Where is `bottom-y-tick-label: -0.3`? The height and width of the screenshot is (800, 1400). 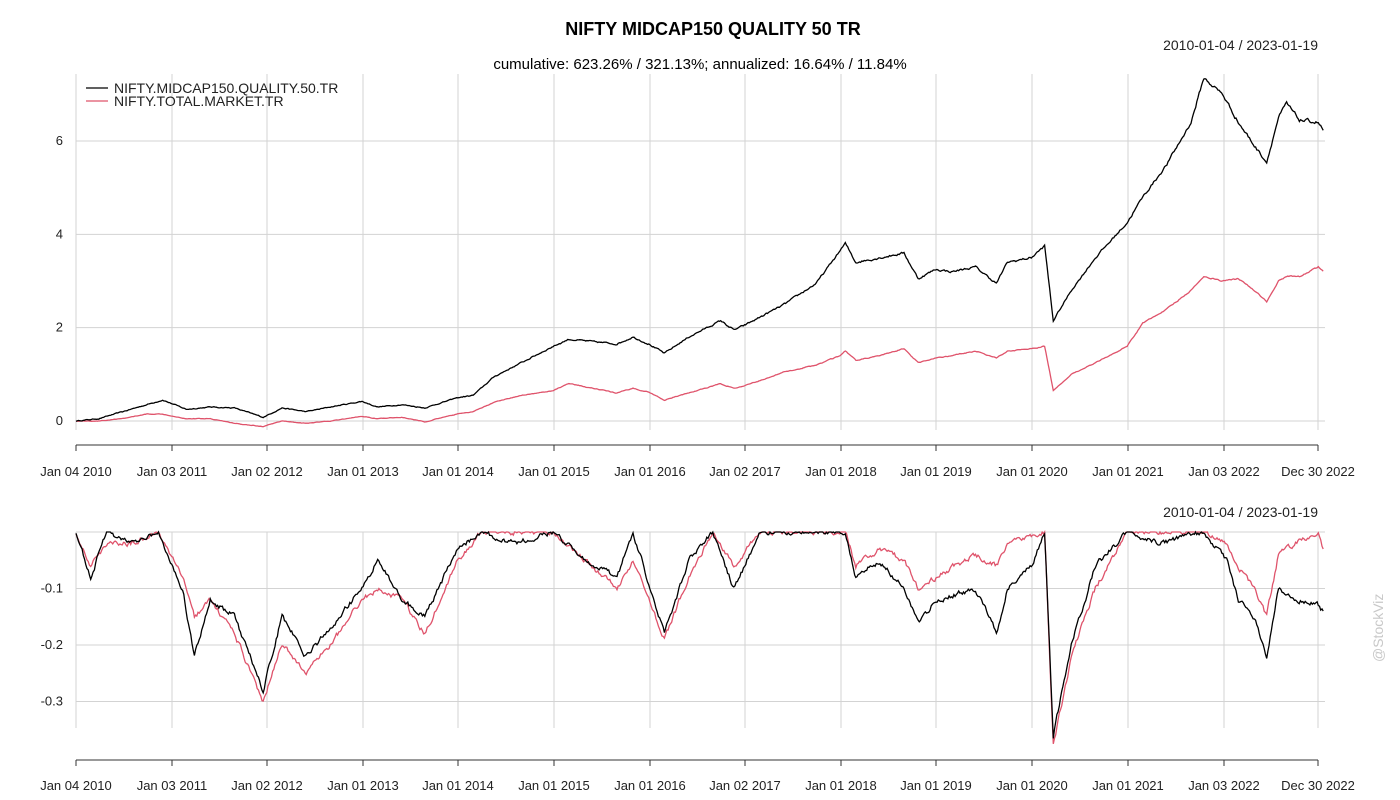
bottom-y-tick-label: -0.3 is located at coordinates (52, 701).